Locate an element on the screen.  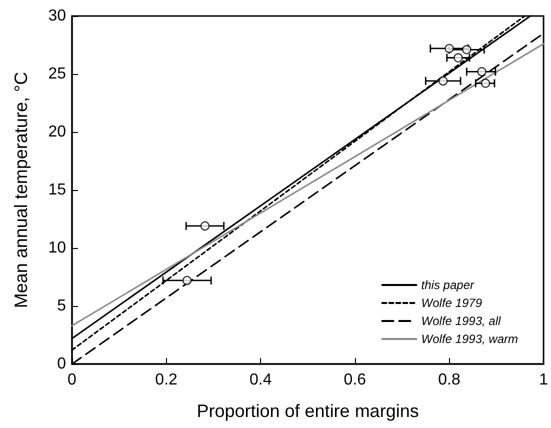
legend-label: Wolfe 1993, warm is located at coordinates (469, 339).